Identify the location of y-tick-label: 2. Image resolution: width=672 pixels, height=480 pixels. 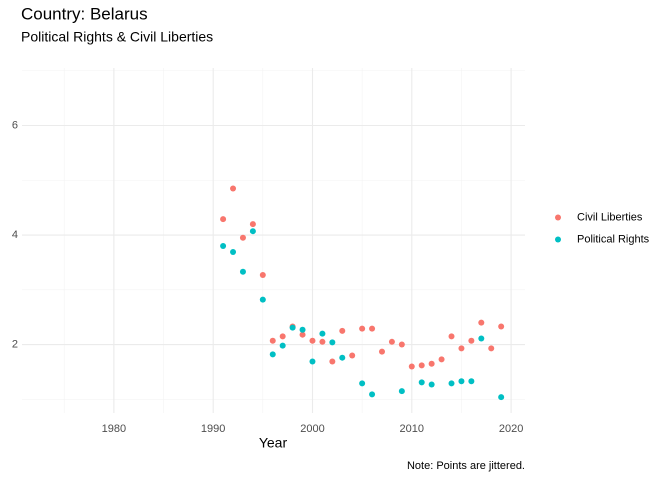
(15, 344).